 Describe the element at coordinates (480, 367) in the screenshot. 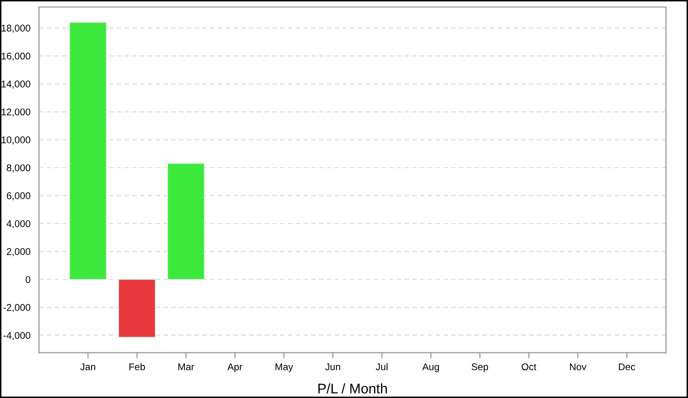

I see `x-tick-label: Sep` at that location.